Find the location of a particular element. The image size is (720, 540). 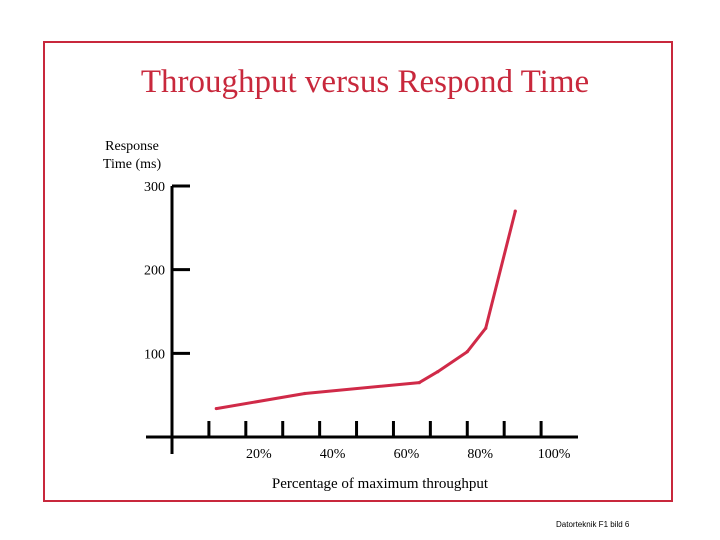

slide-title: Throughput versus Respond Time is located at coordinates (365, 82).